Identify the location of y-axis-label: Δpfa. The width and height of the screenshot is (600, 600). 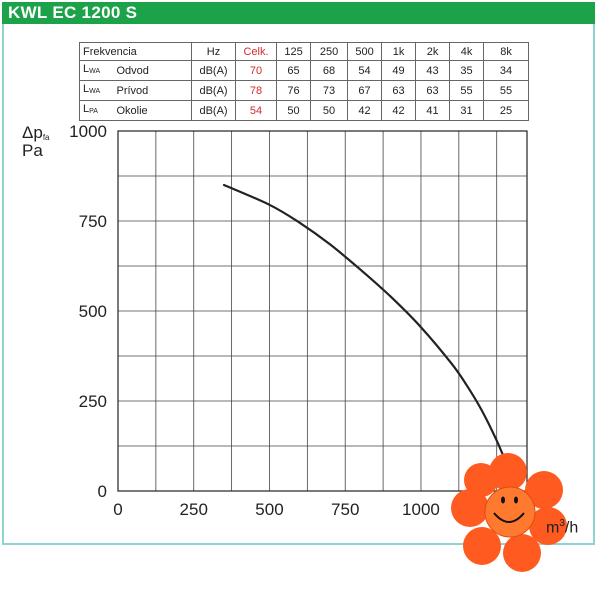
(36, 132).